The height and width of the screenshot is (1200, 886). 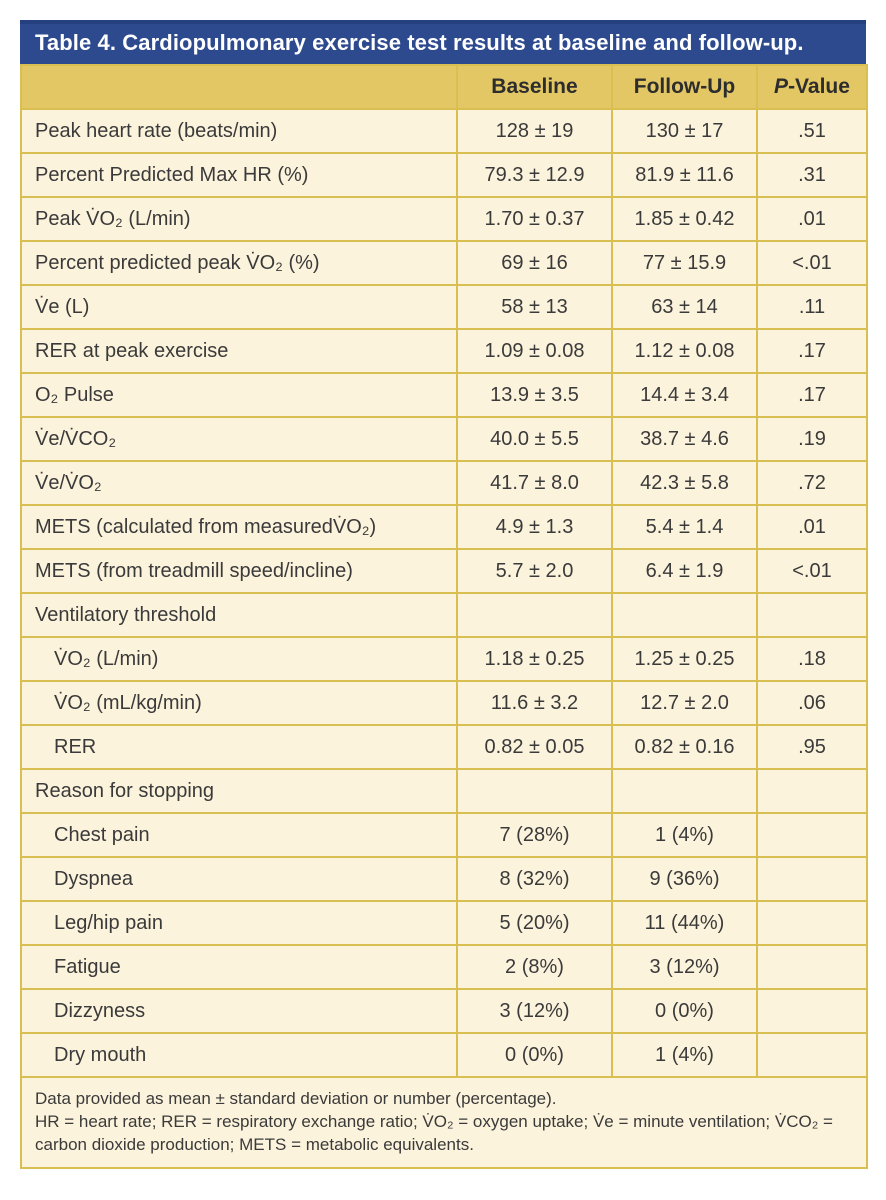 I want to click on baseline-value-cell: 1.70 ± 0.37, so click(x=534, y=219).